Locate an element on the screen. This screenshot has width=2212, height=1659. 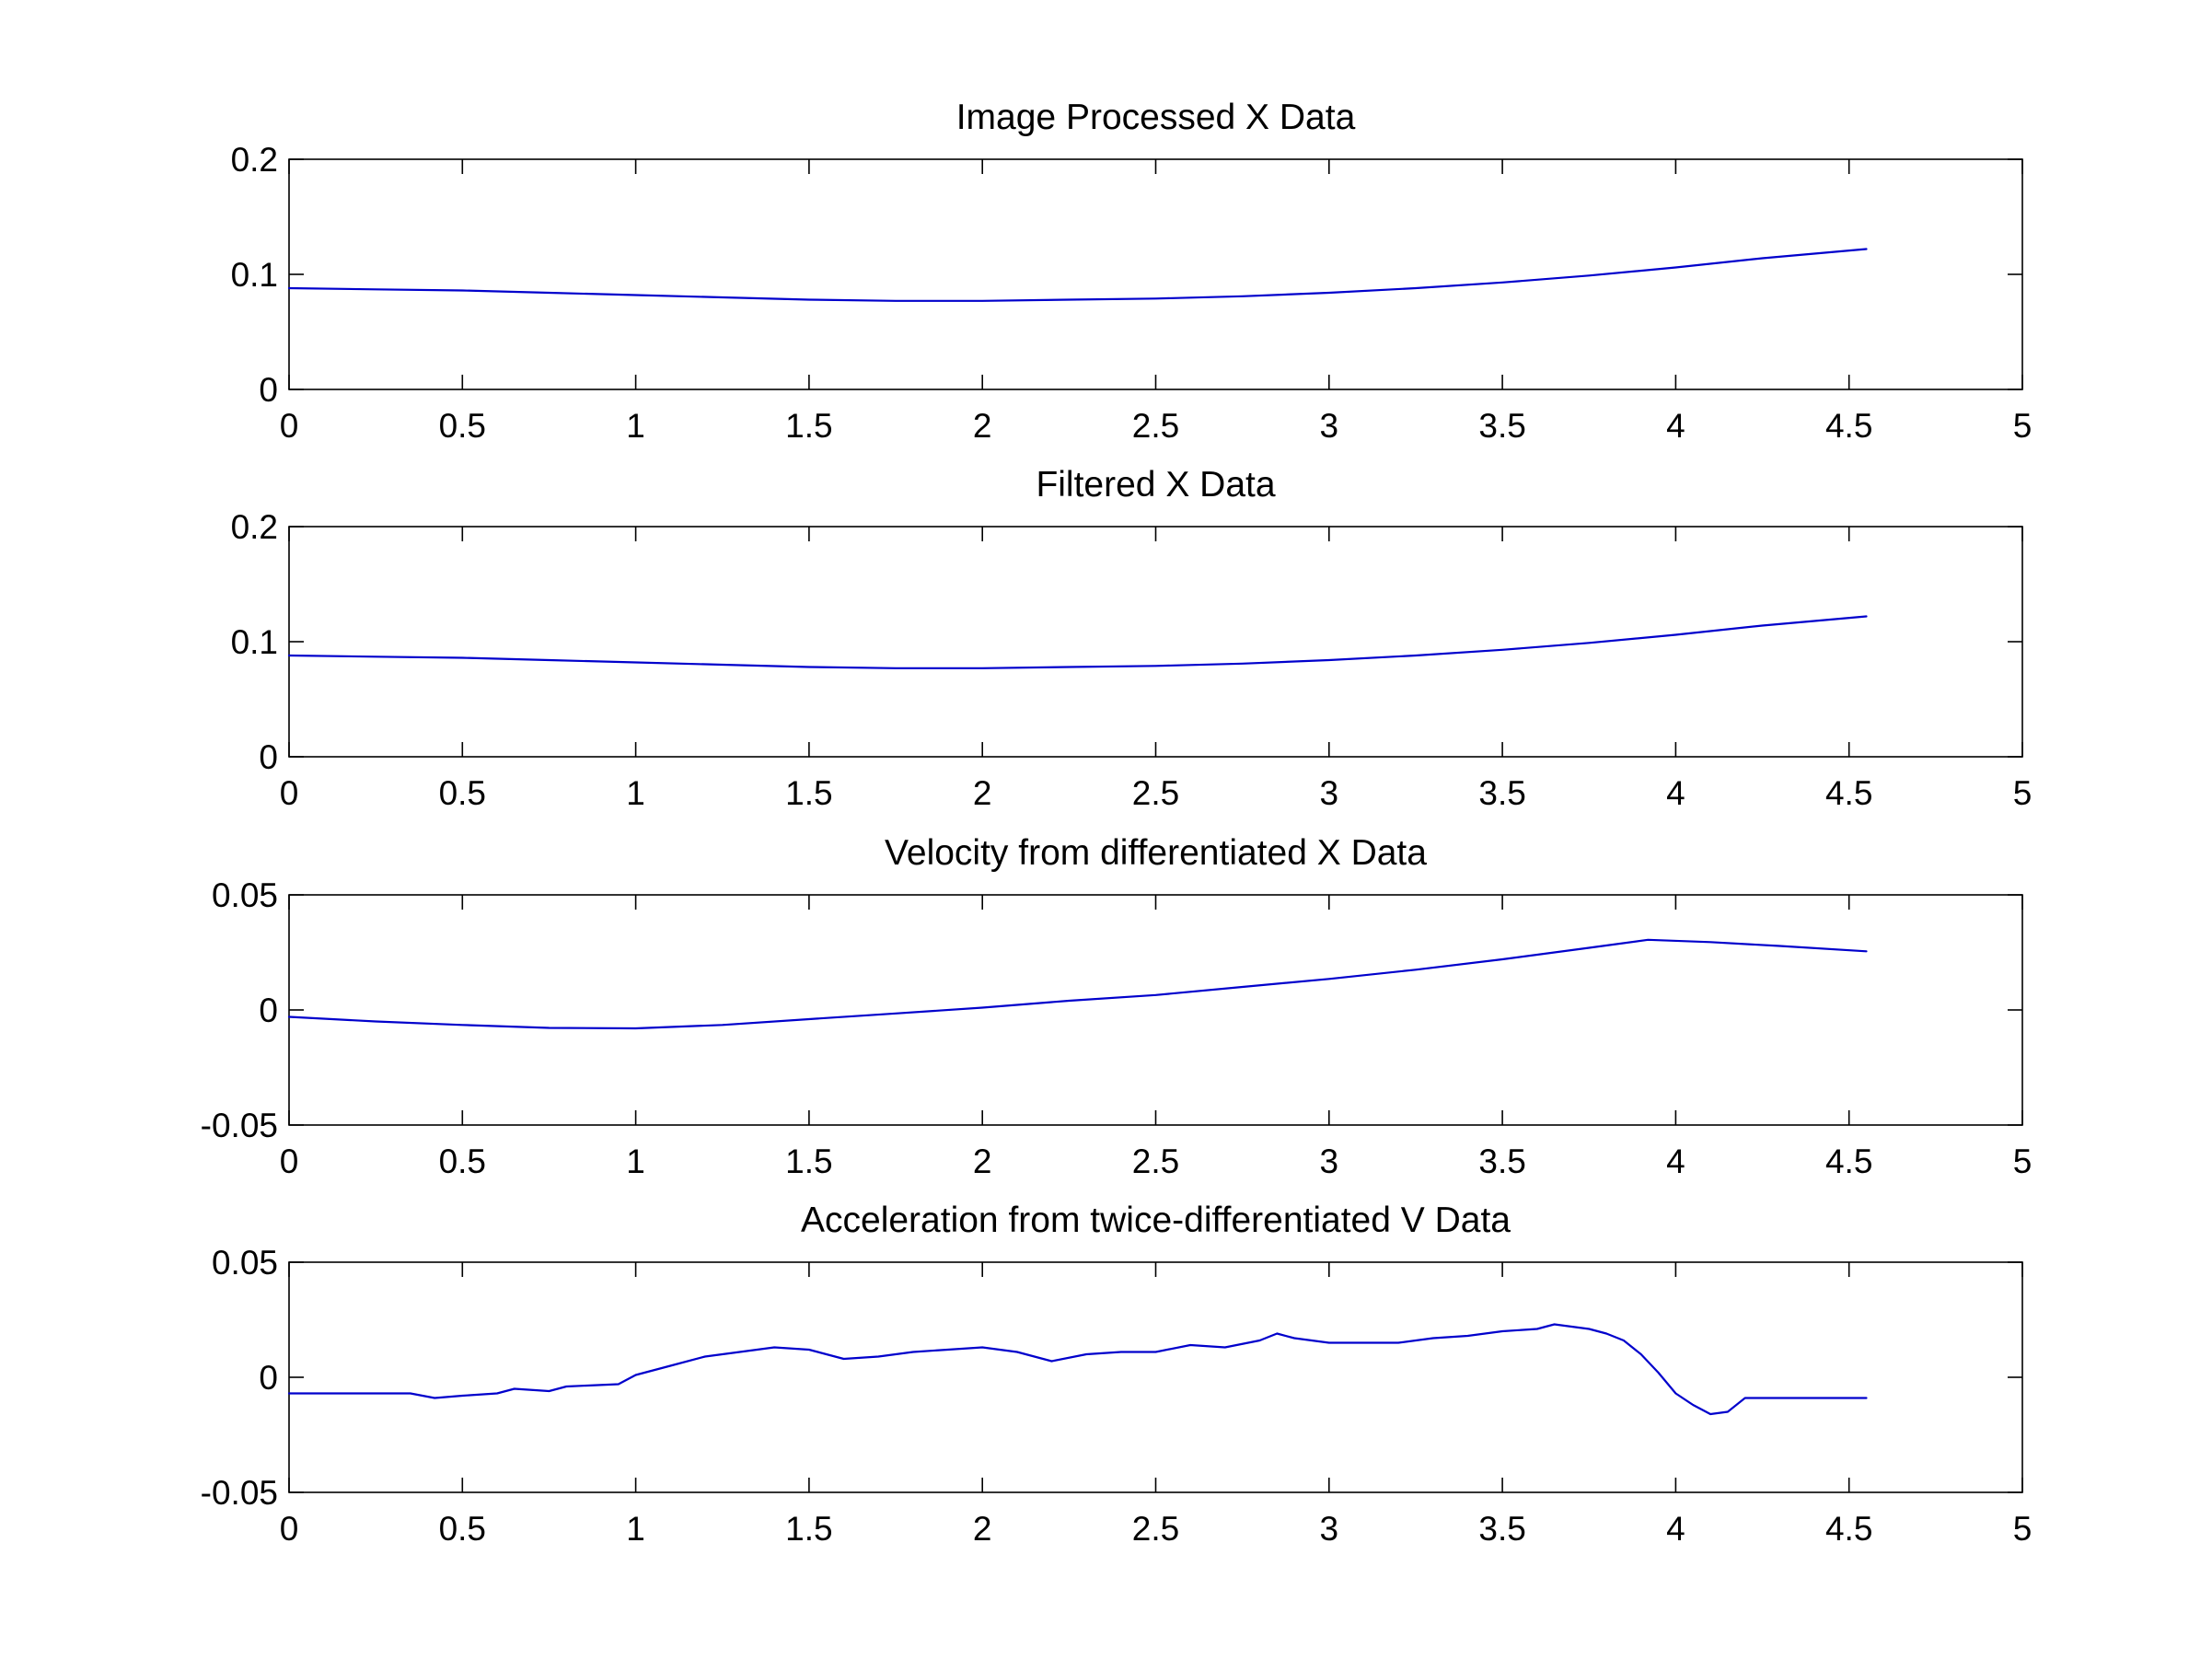
panel-title: Velocity from differentiated X Data is located at coordinates (1156, 853).